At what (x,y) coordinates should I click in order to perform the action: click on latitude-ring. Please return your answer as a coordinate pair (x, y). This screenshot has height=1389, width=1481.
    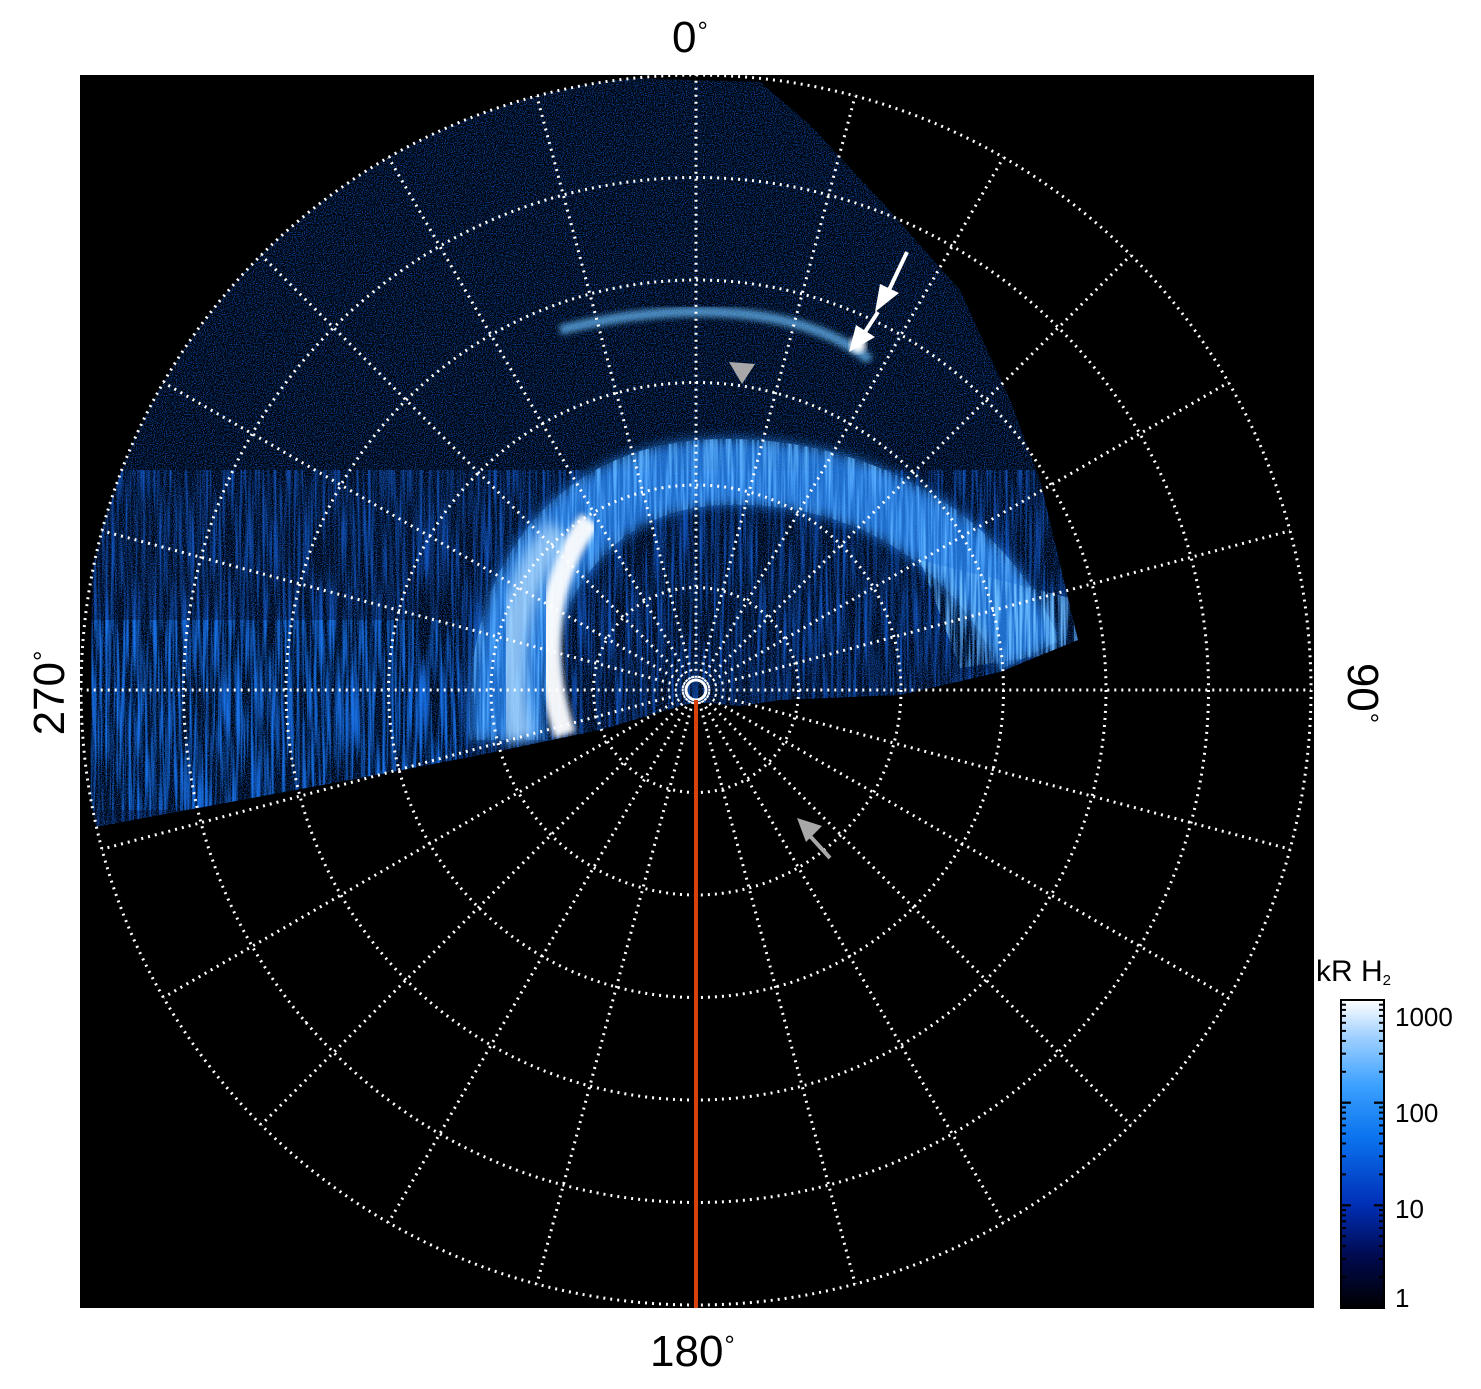
    Looking at the image, I should click on (696, 690).